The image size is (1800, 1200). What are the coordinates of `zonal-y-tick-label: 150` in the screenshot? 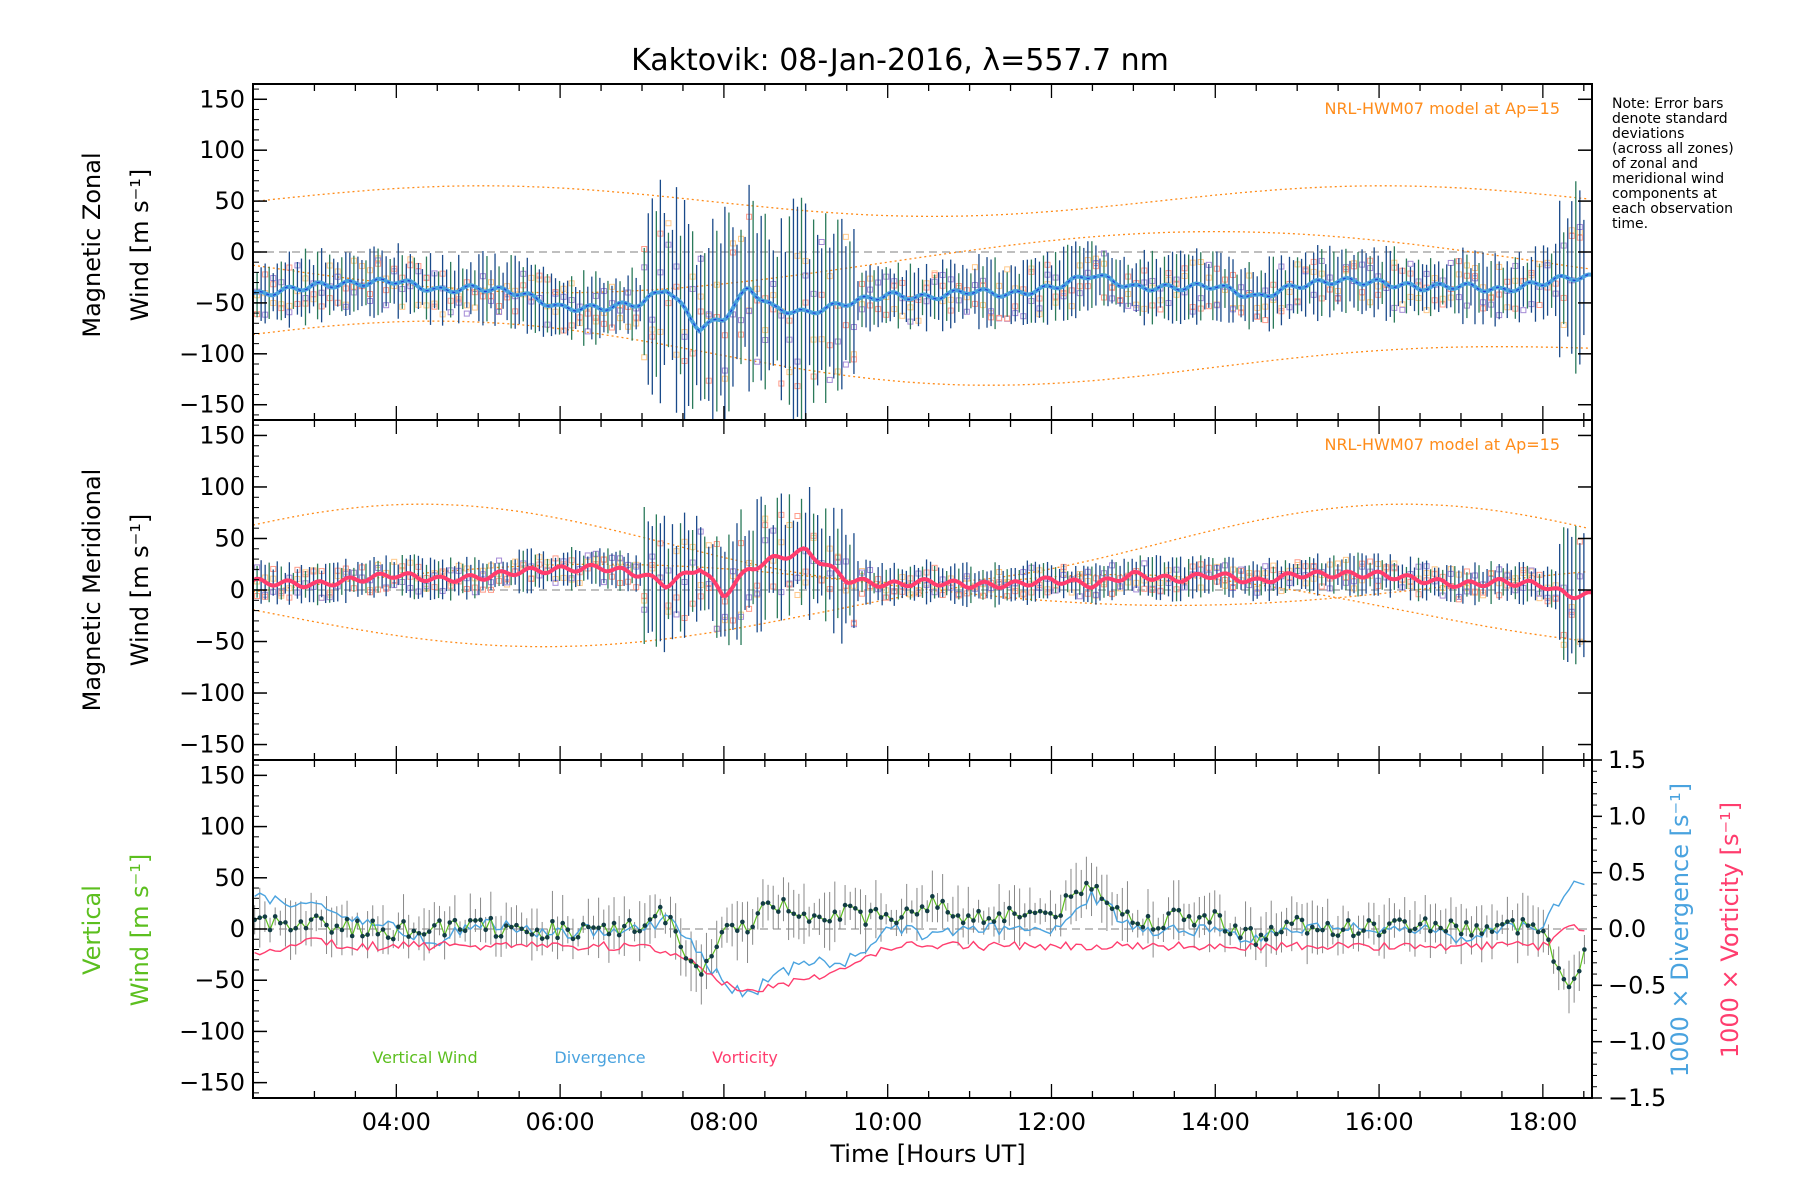 It's located at (222, 99).